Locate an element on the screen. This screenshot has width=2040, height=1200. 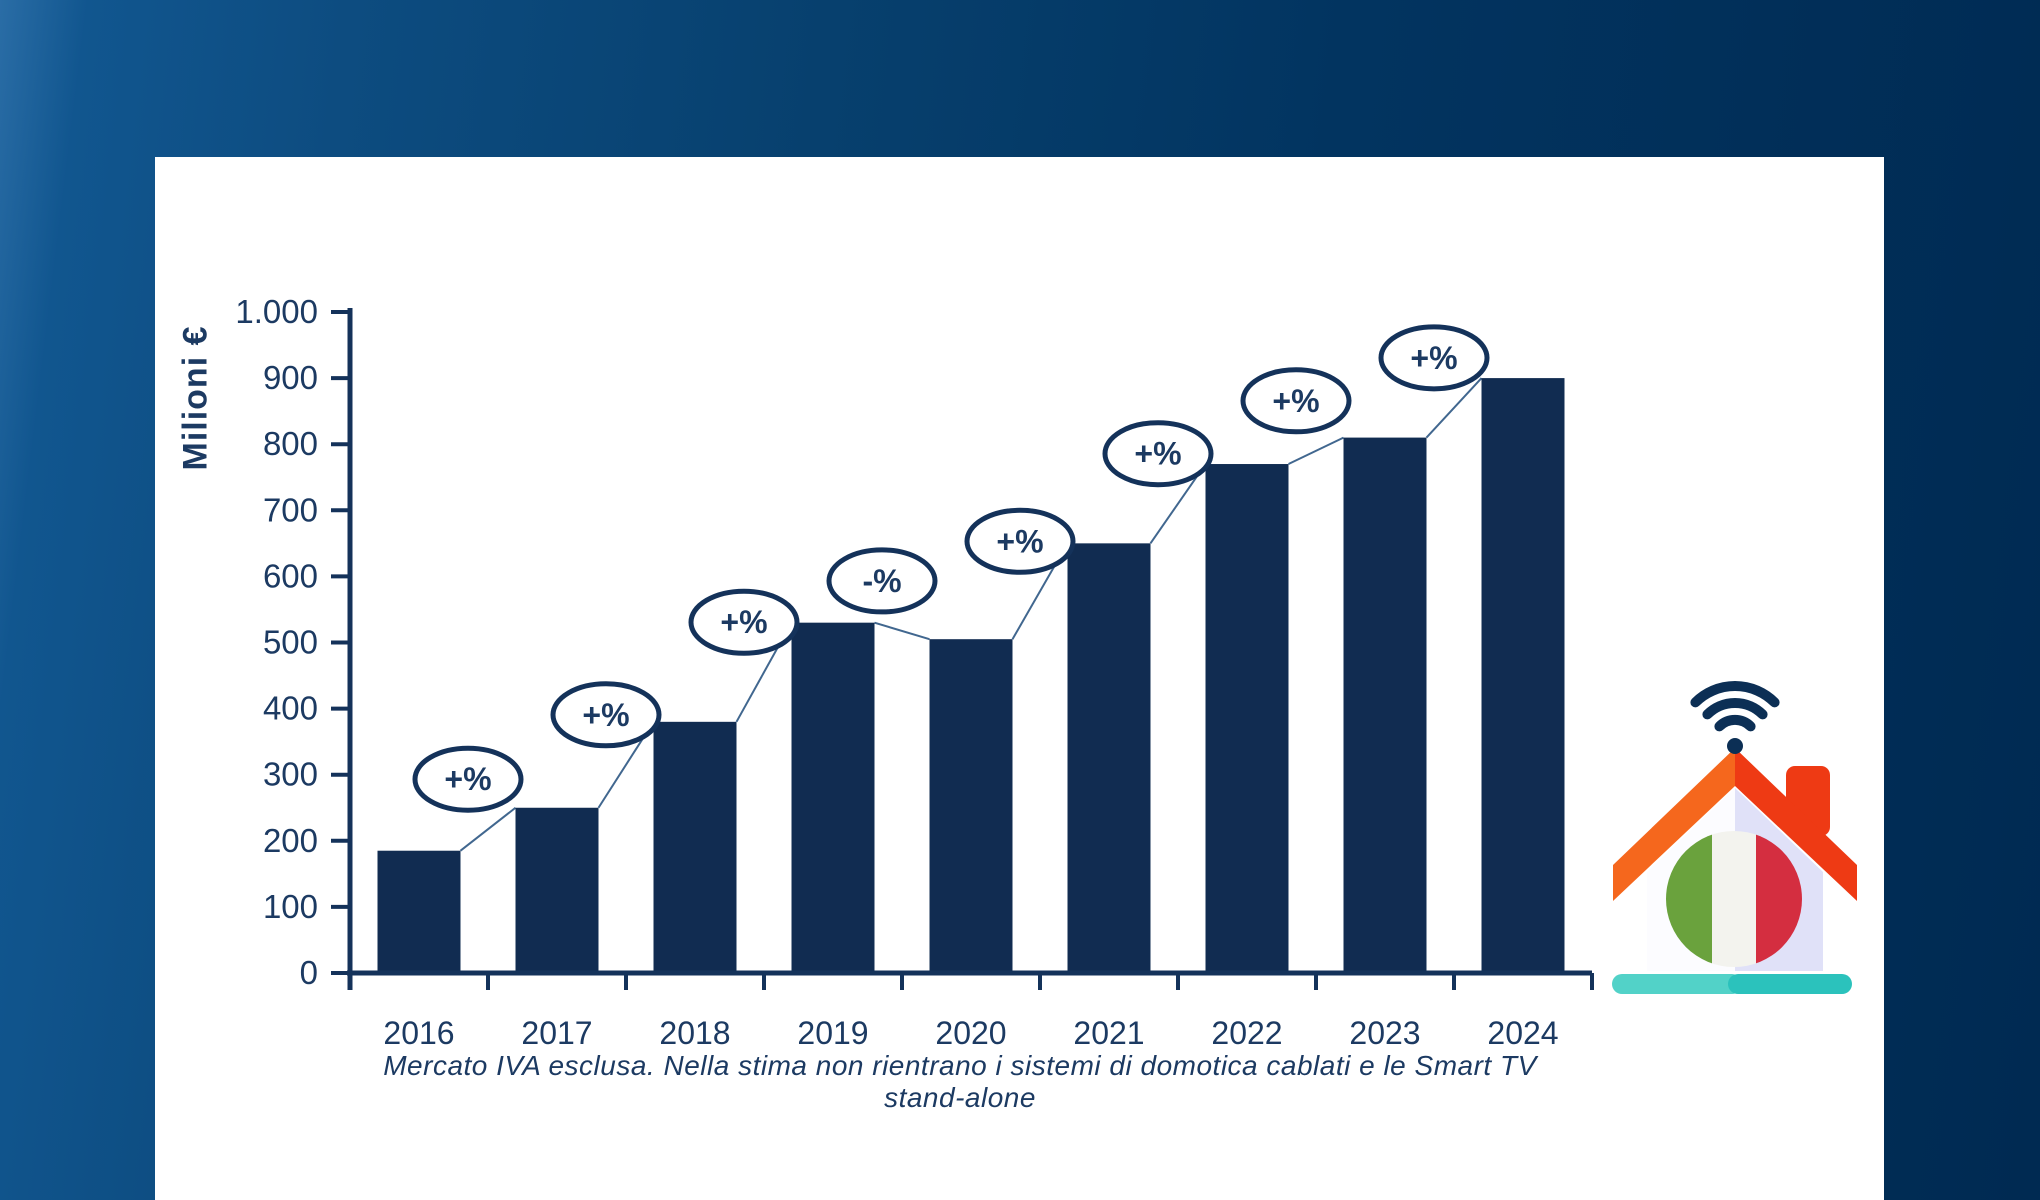
growth-badge-label: -% is located at coordinates (881, 581).